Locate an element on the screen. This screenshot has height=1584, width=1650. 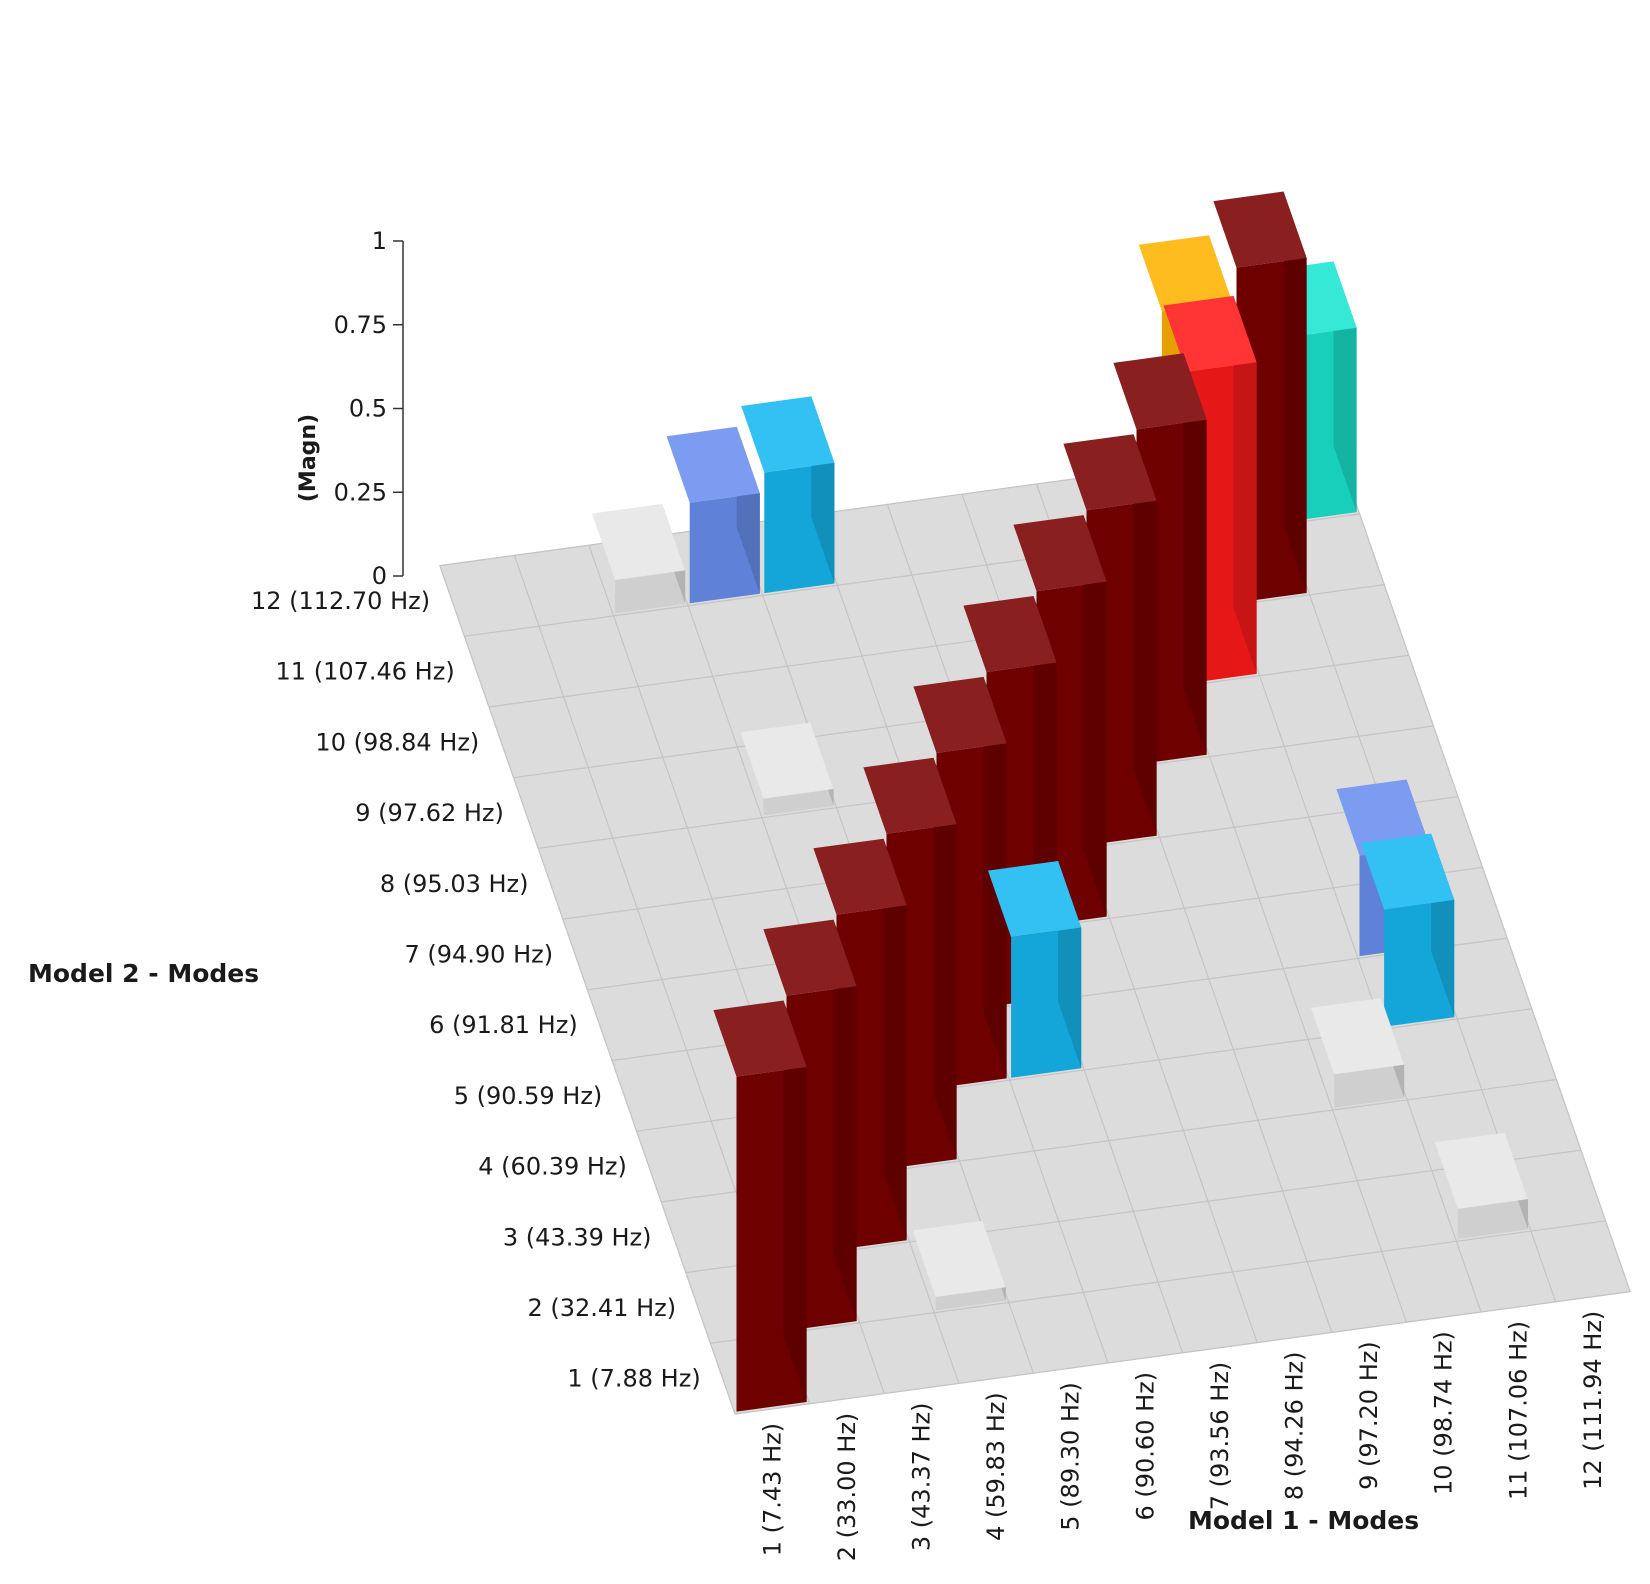
z-axis: 0 0.25 0.5 0.75 1 is located at coordinates (369, 408).